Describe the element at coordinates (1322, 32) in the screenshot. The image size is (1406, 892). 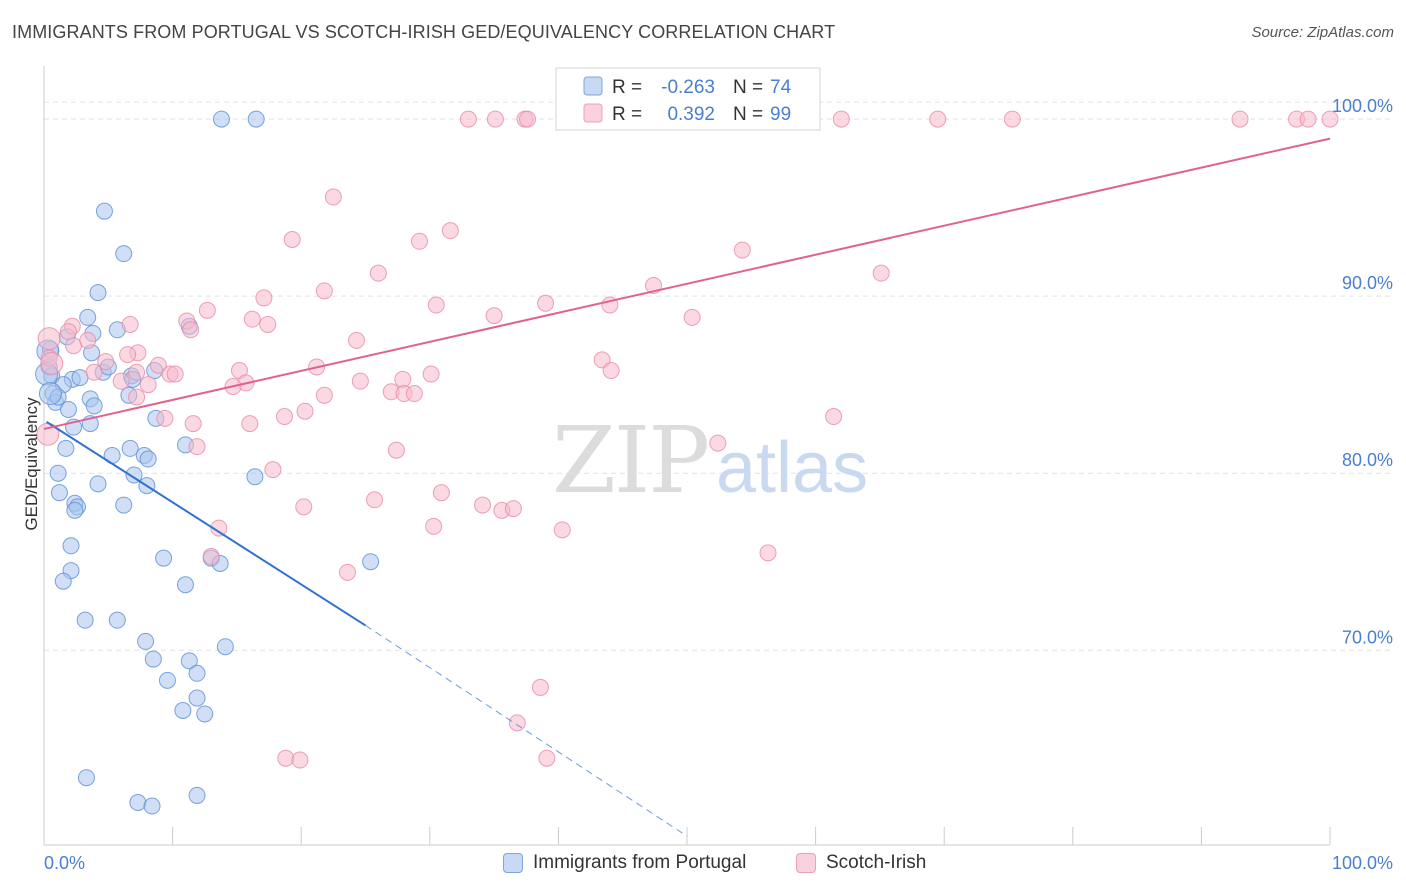
I see `chart-source: Source: ZipAtlas.com` at that location.